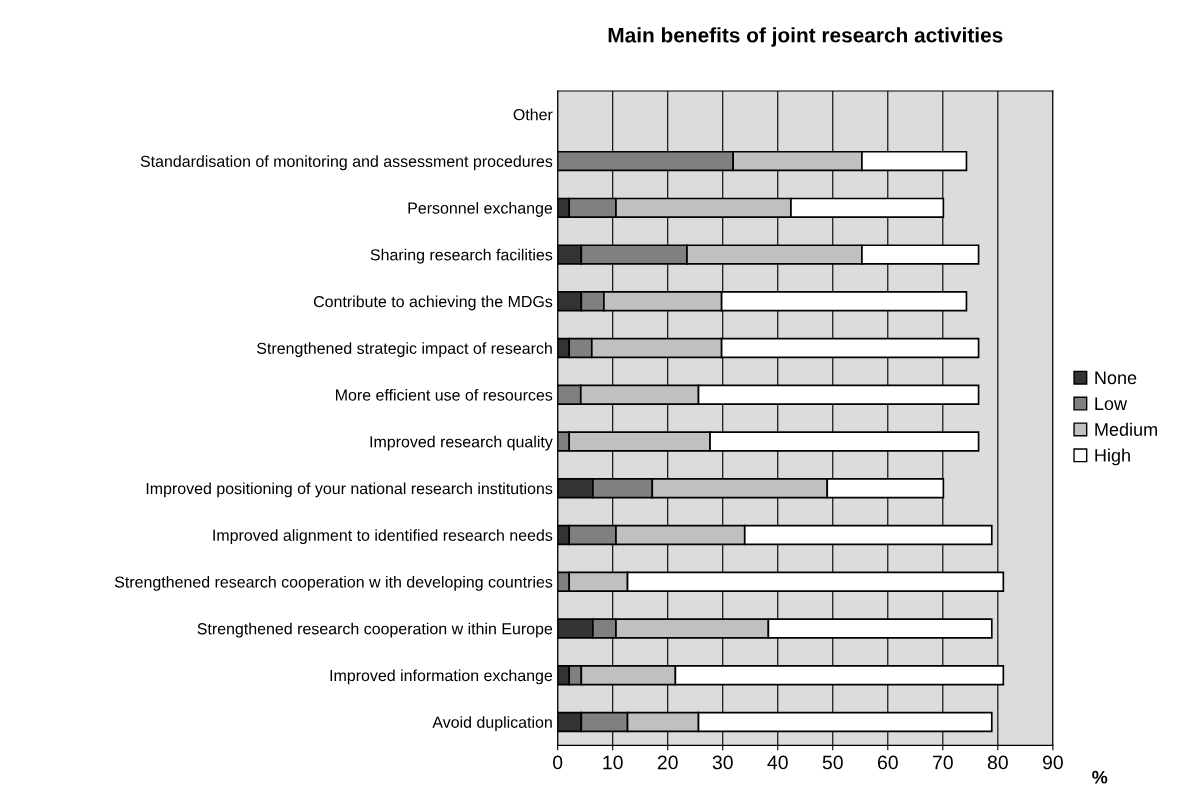  What do you see at coordinates (1116, 378) in the screenshot?
I see `legend-label: None` at bounding box center [1116, 378].